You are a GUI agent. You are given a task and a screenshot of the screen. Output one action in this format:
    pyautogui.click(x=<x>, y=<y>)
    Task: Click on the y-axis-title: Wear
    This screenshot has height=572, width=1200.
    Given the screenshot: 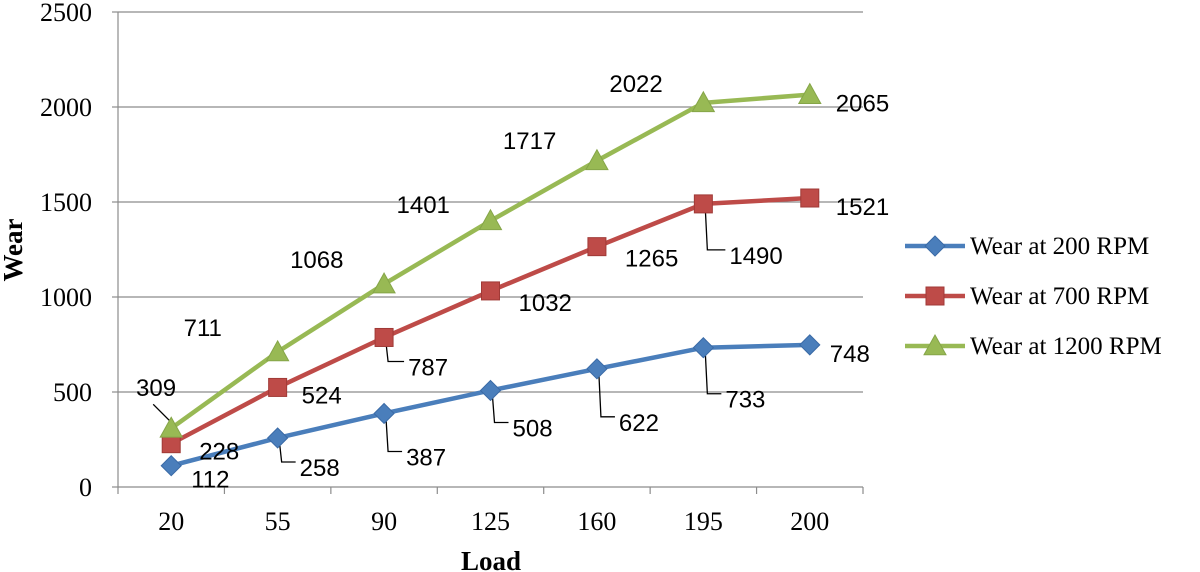 What is the action you would take?
    pyautogui.click(x=14, y=249)
    